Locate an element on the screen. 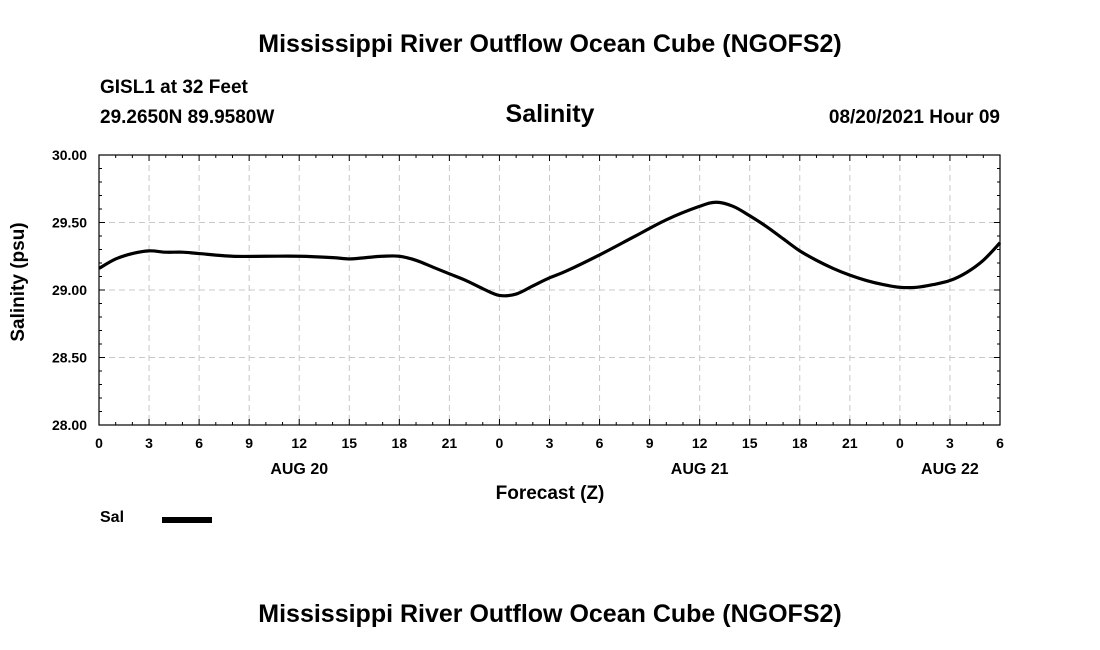 The image size is (1100, 650). date-label: AUG 22 is located at coordinates (950, 469).